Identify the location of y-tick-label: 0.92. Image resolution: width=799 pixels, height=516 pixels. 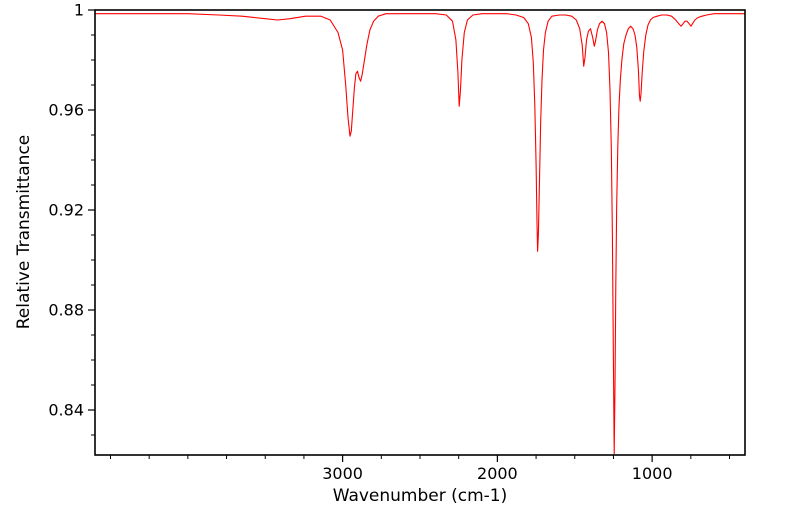
(66, 209).